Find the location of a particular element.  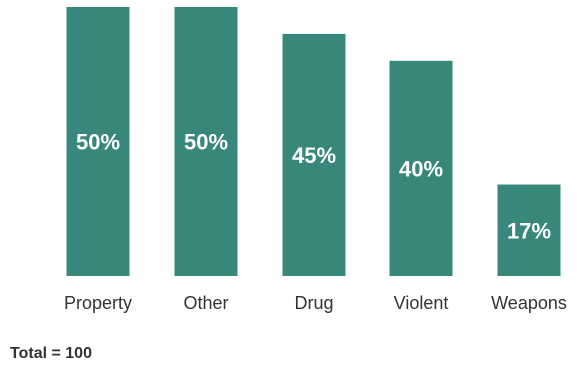

bar-property is located at coordinates (98, 141).